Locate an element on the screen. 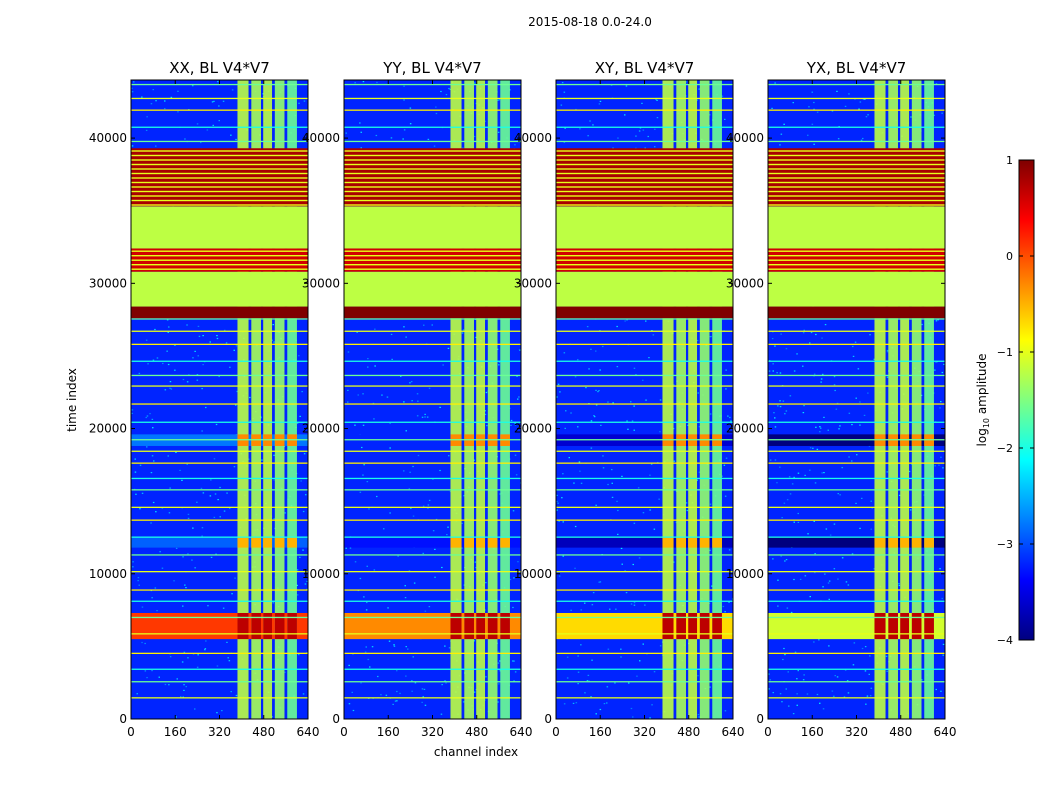  figure-suptitle: 2015-08-18 0.0-24.0 is located at coordinates (590, 22).